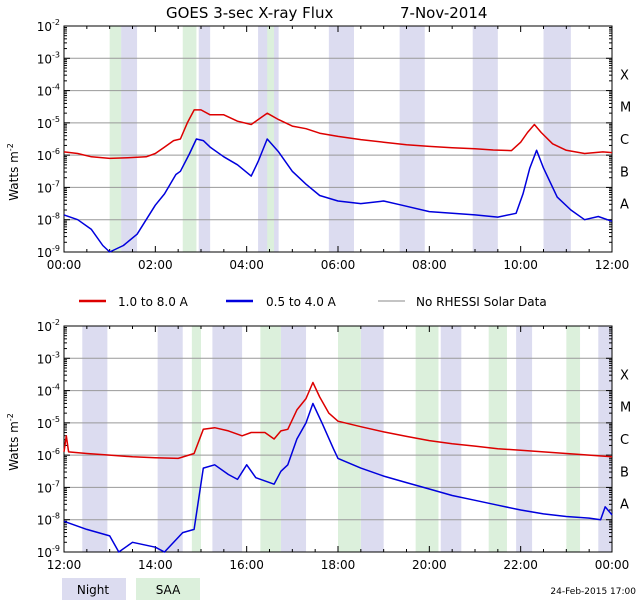 Image resolution: width=640 pixels, height=604 pixels. I want to click on x-tick-label: 10:00, so click(520, 265).